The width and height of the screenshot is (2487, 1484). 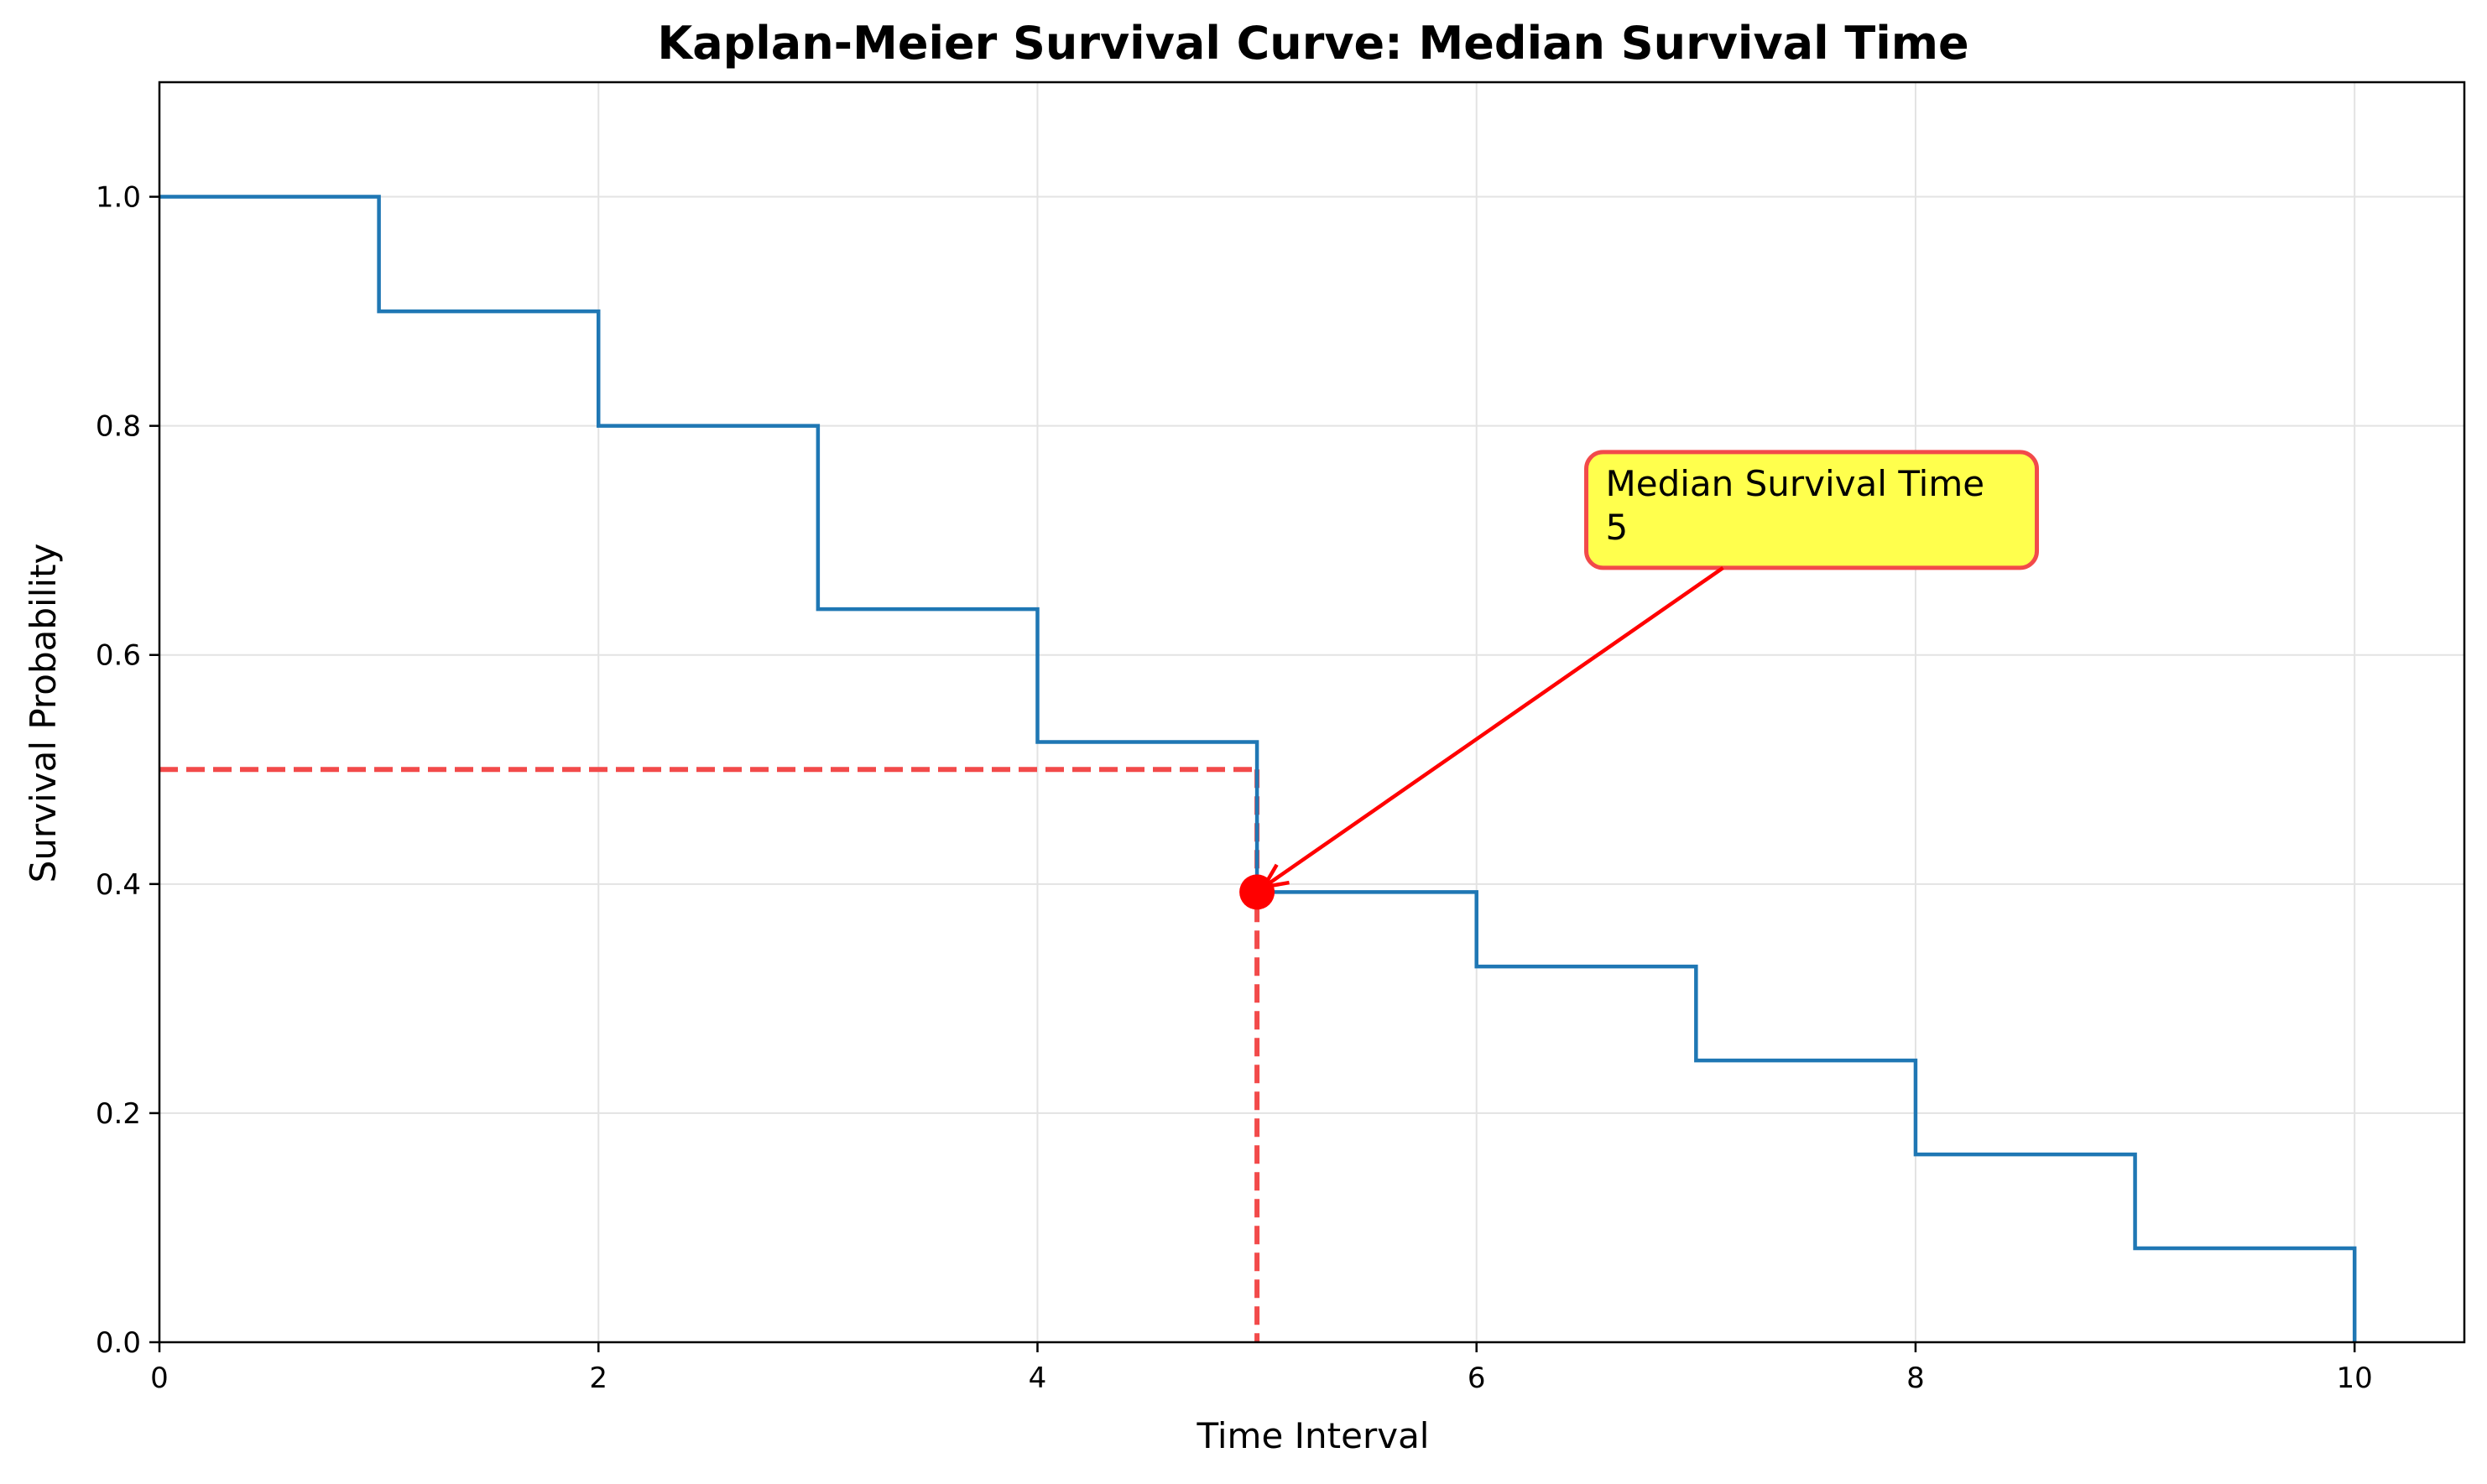 What do you see at coordinates (1477, 1378) in the screenshot?
I see `x-tick-label: 6` at bounding box center [1477, 1378].